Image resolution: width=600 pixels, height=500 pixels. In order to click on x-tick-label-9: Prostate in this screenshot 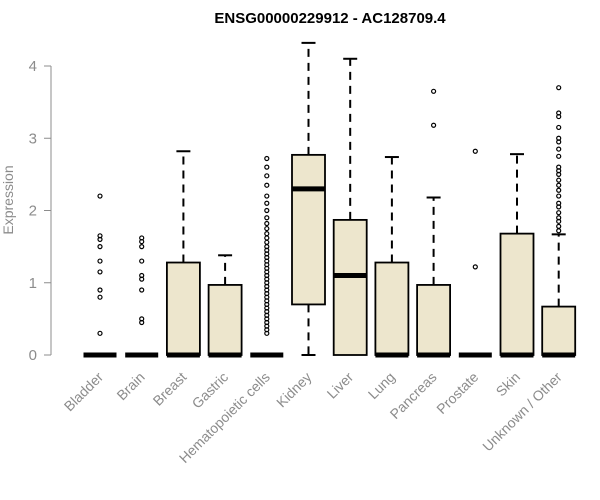, I will do `click(457, 393)`.